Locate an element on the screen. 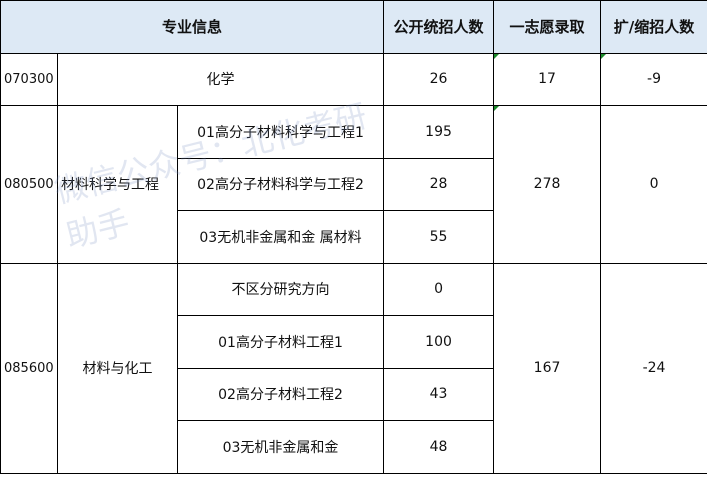  first-choice-cell: 17 is located at coordinates (547, 79).